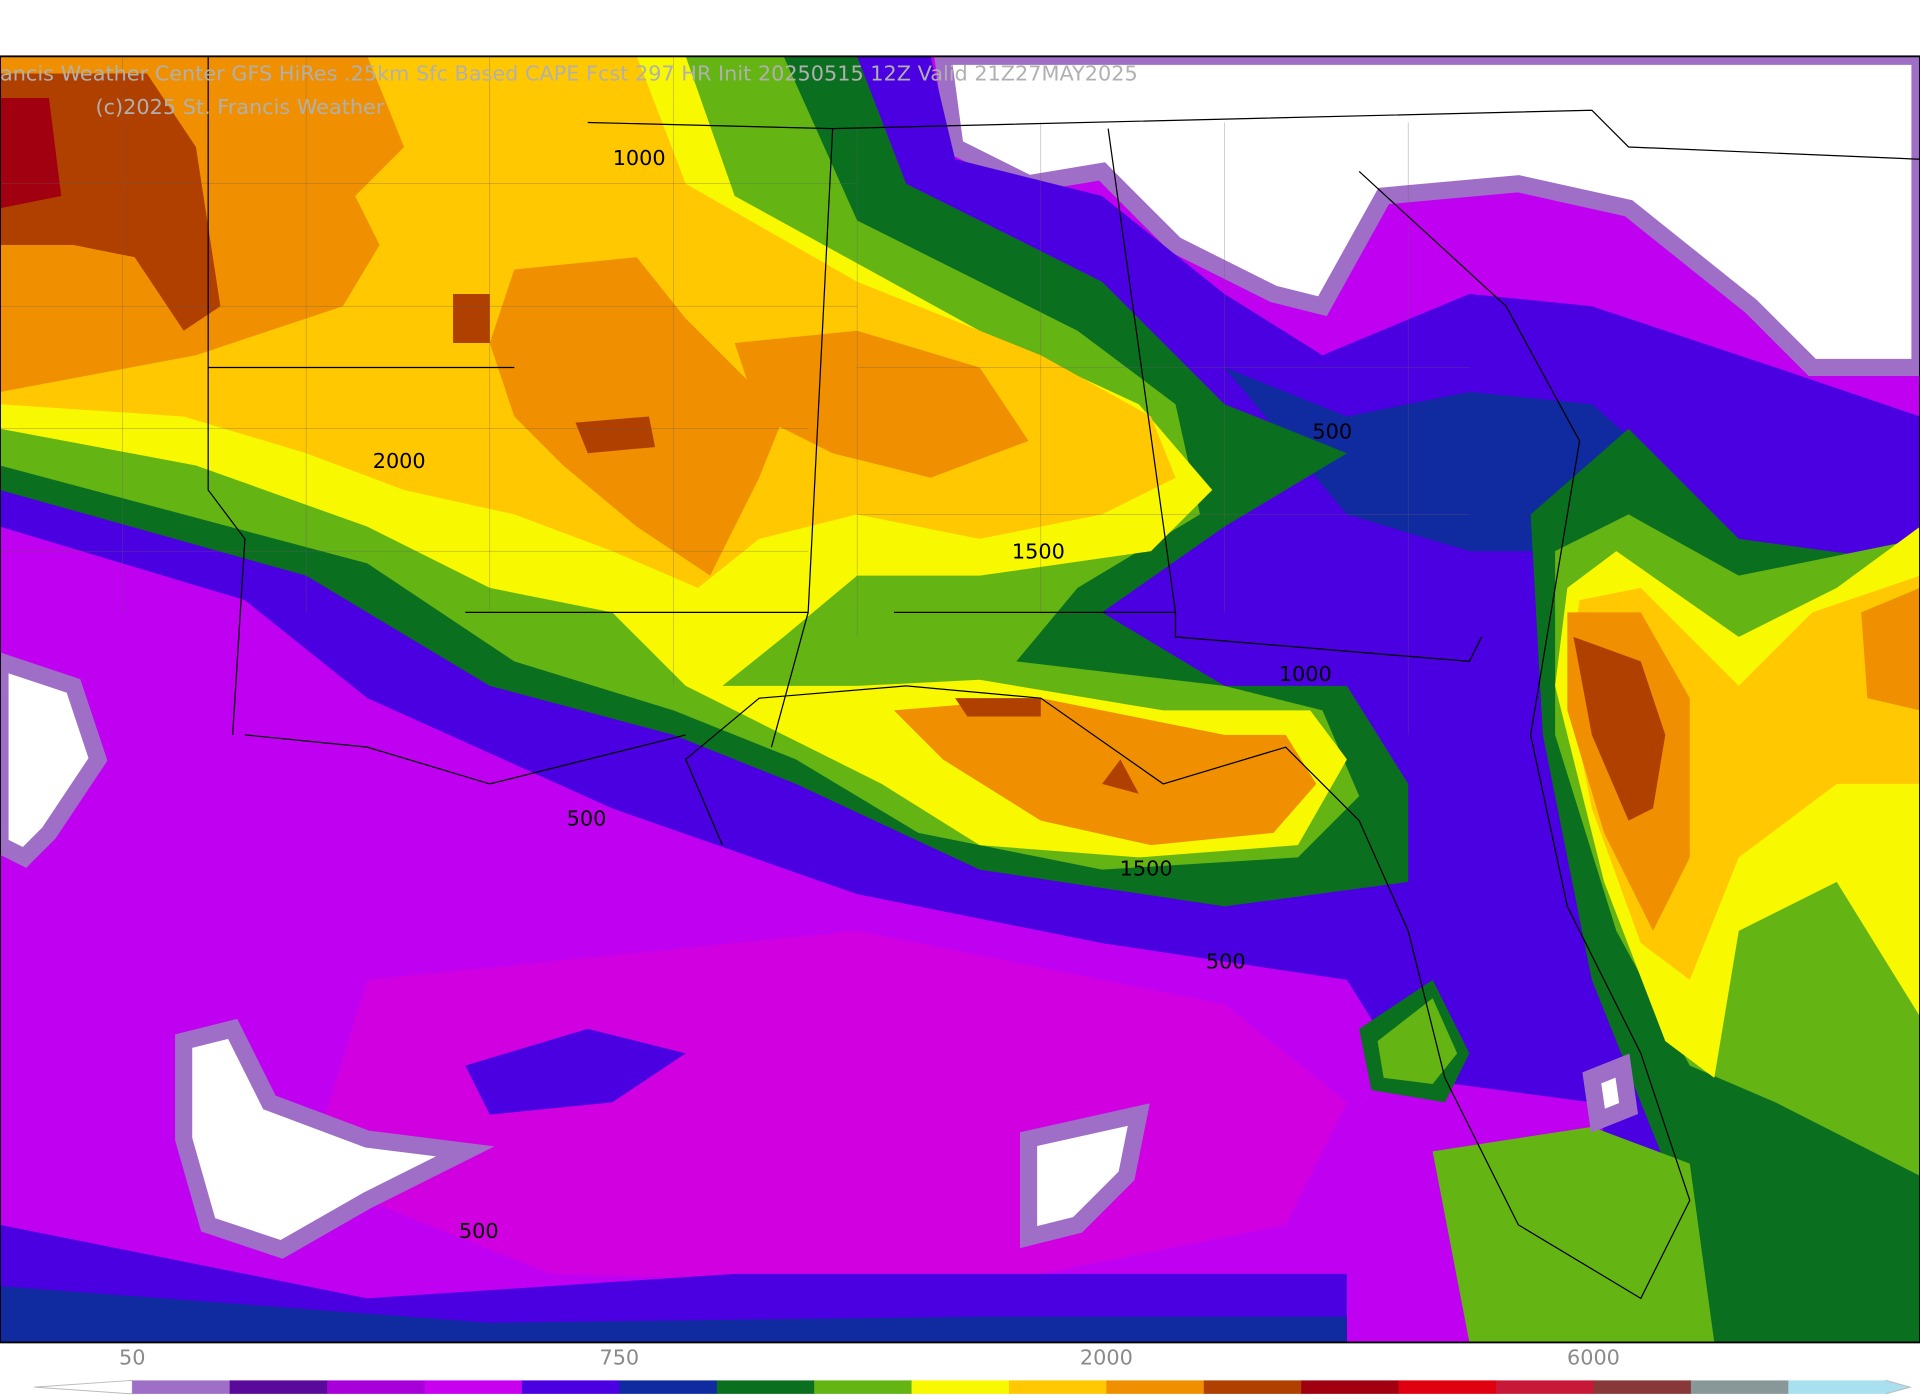 The width and height of the screenshot is (1920, 1400). What do you see at coordinates (1593, 1357) in the screenshot?
I see `colorbar-tick-label: 6000` at bounding box center [1593, 1357].